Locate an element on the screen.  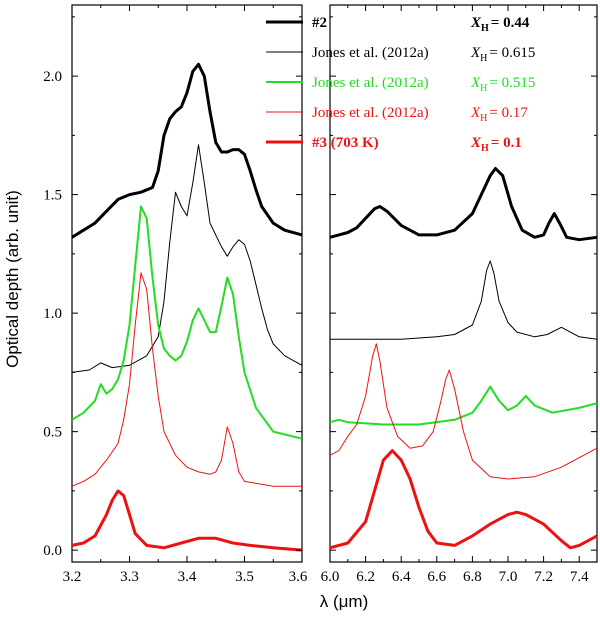
legend-xh-value: XH = 0.1 is located at coordinates (496, 144).